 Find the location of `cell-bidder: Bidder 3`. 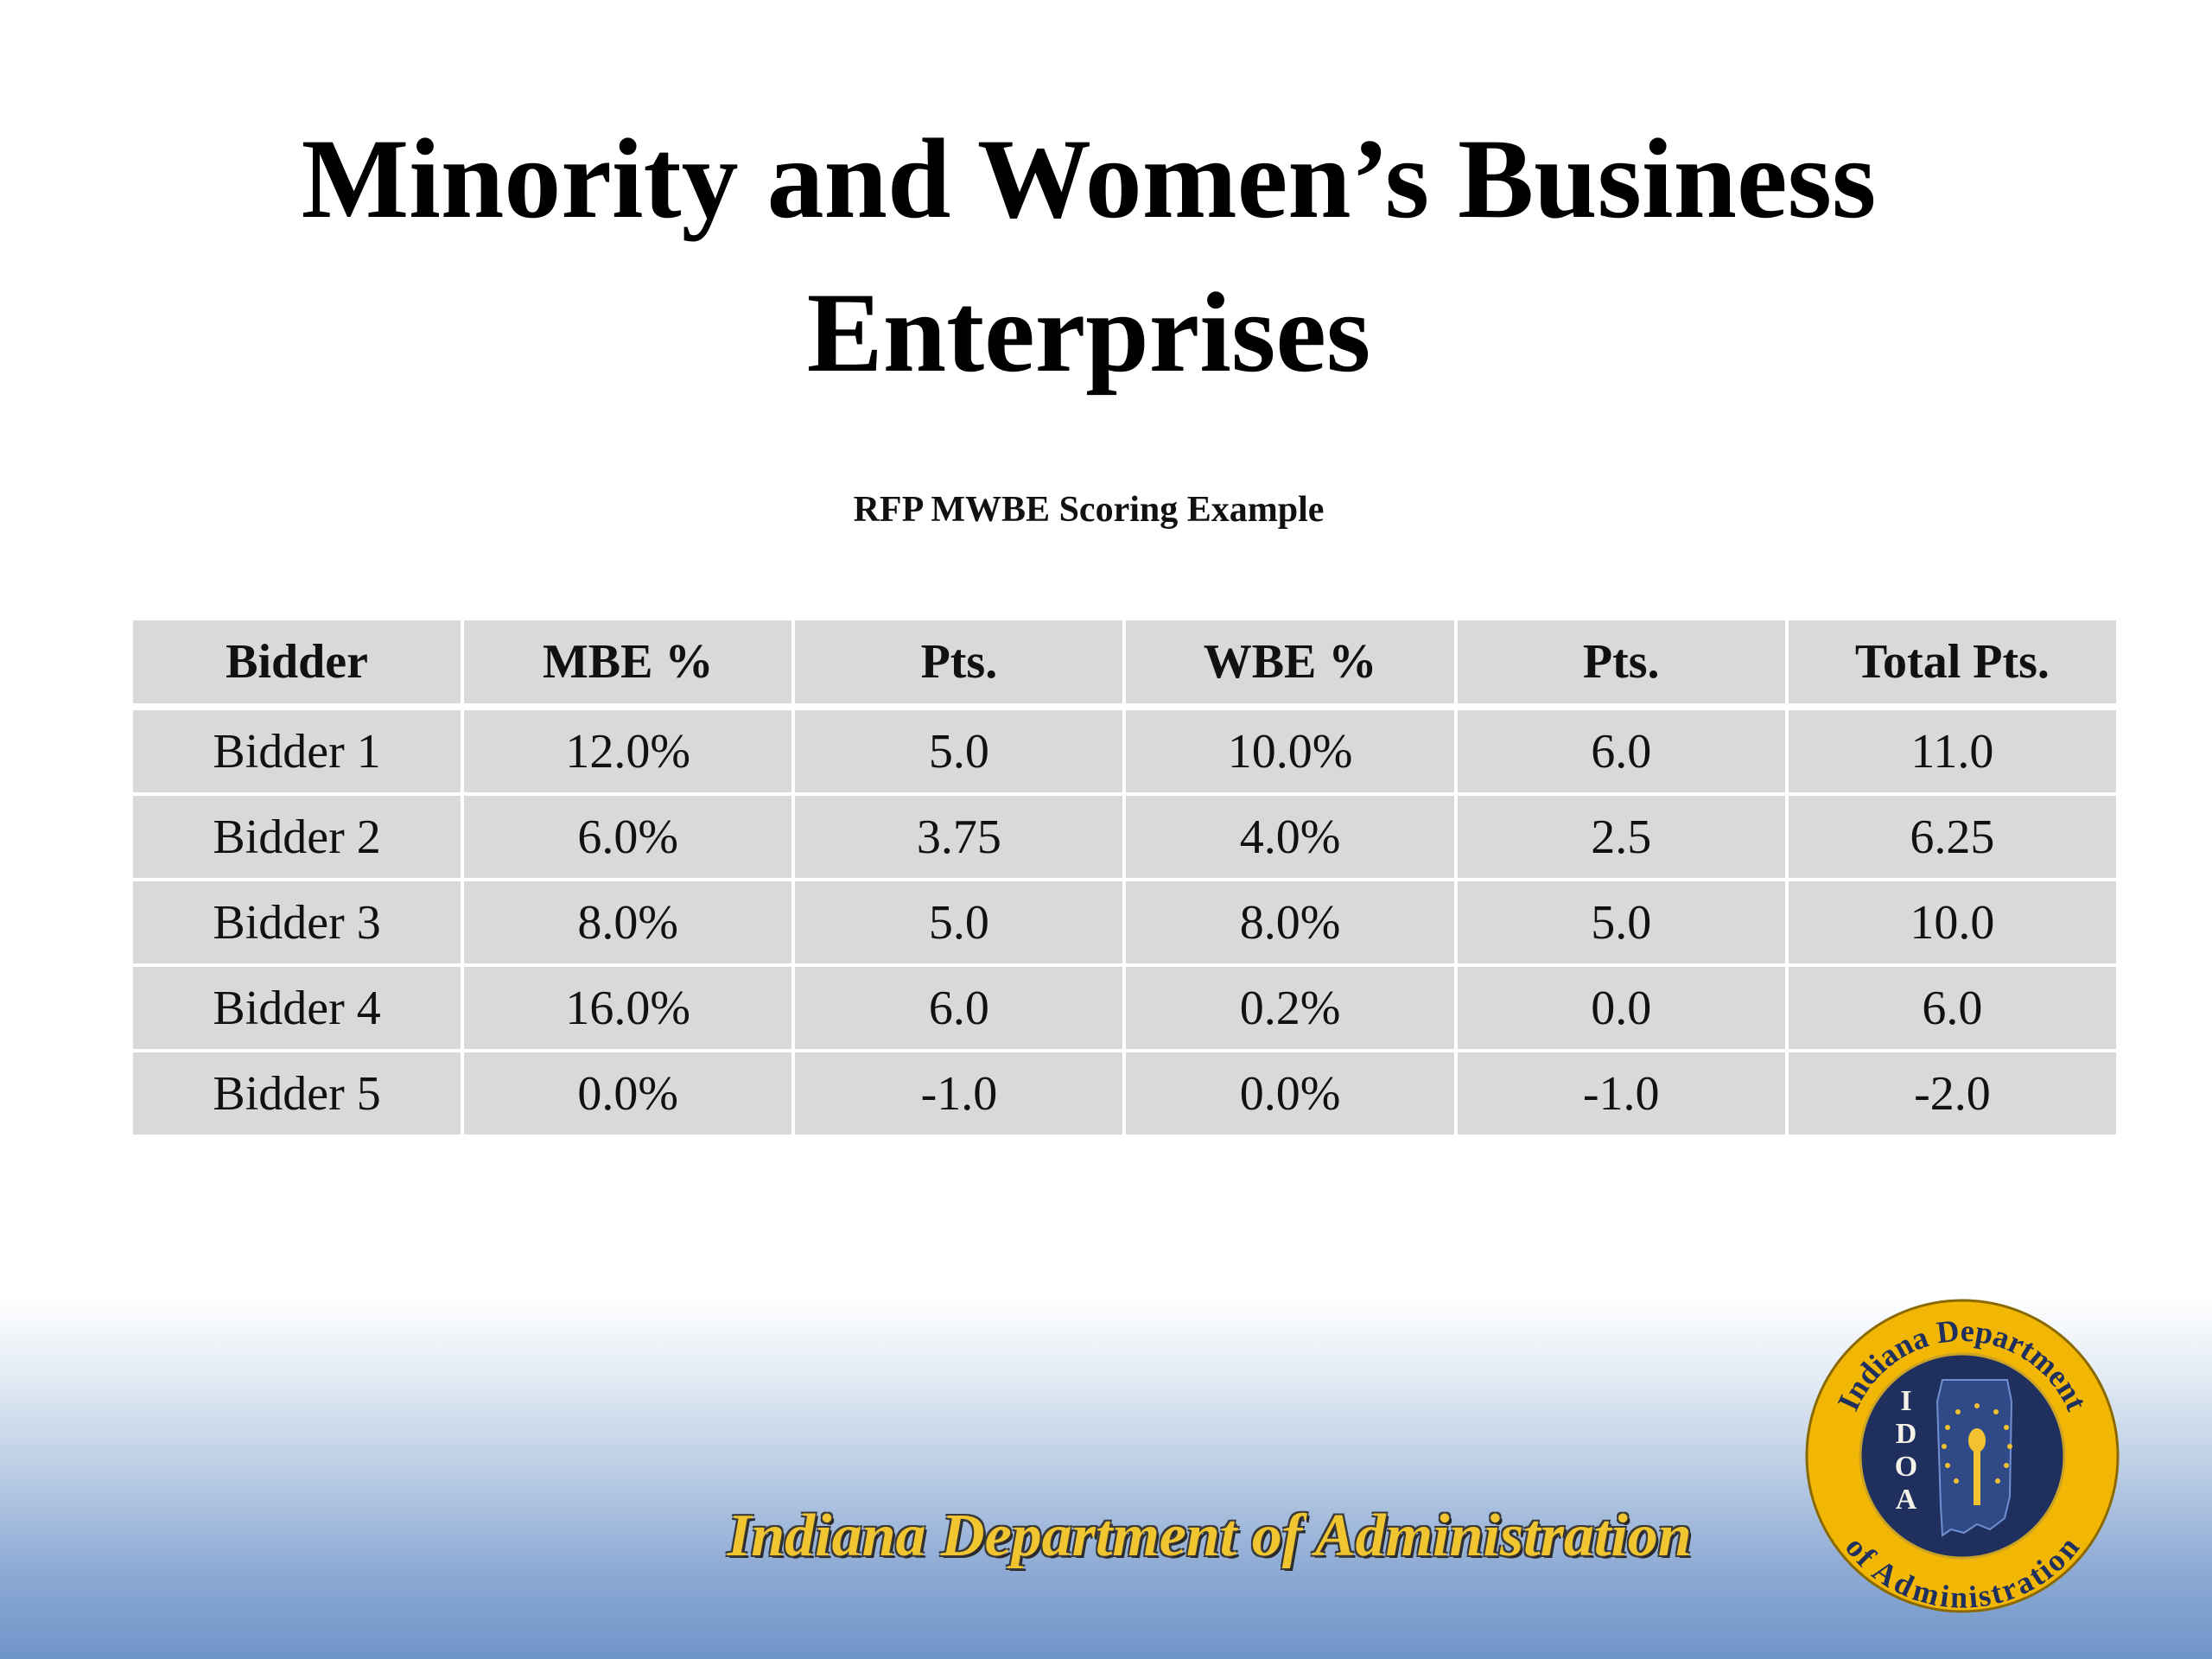

cell-bidder: Bidder 3 is located at coordinates (297, 922).